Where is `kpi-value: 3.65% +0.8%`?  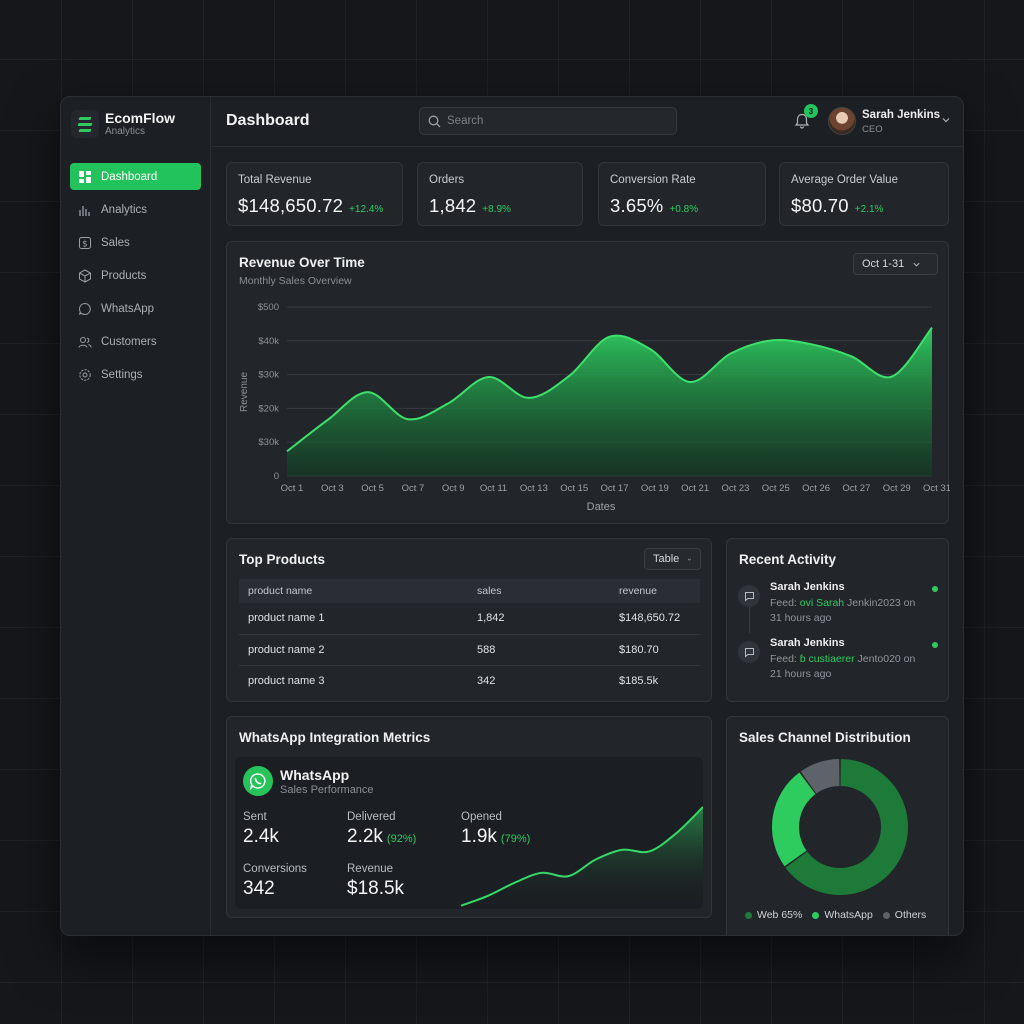
kpi-value: 3.65% +0.8% is located at coordinates (654, 205).